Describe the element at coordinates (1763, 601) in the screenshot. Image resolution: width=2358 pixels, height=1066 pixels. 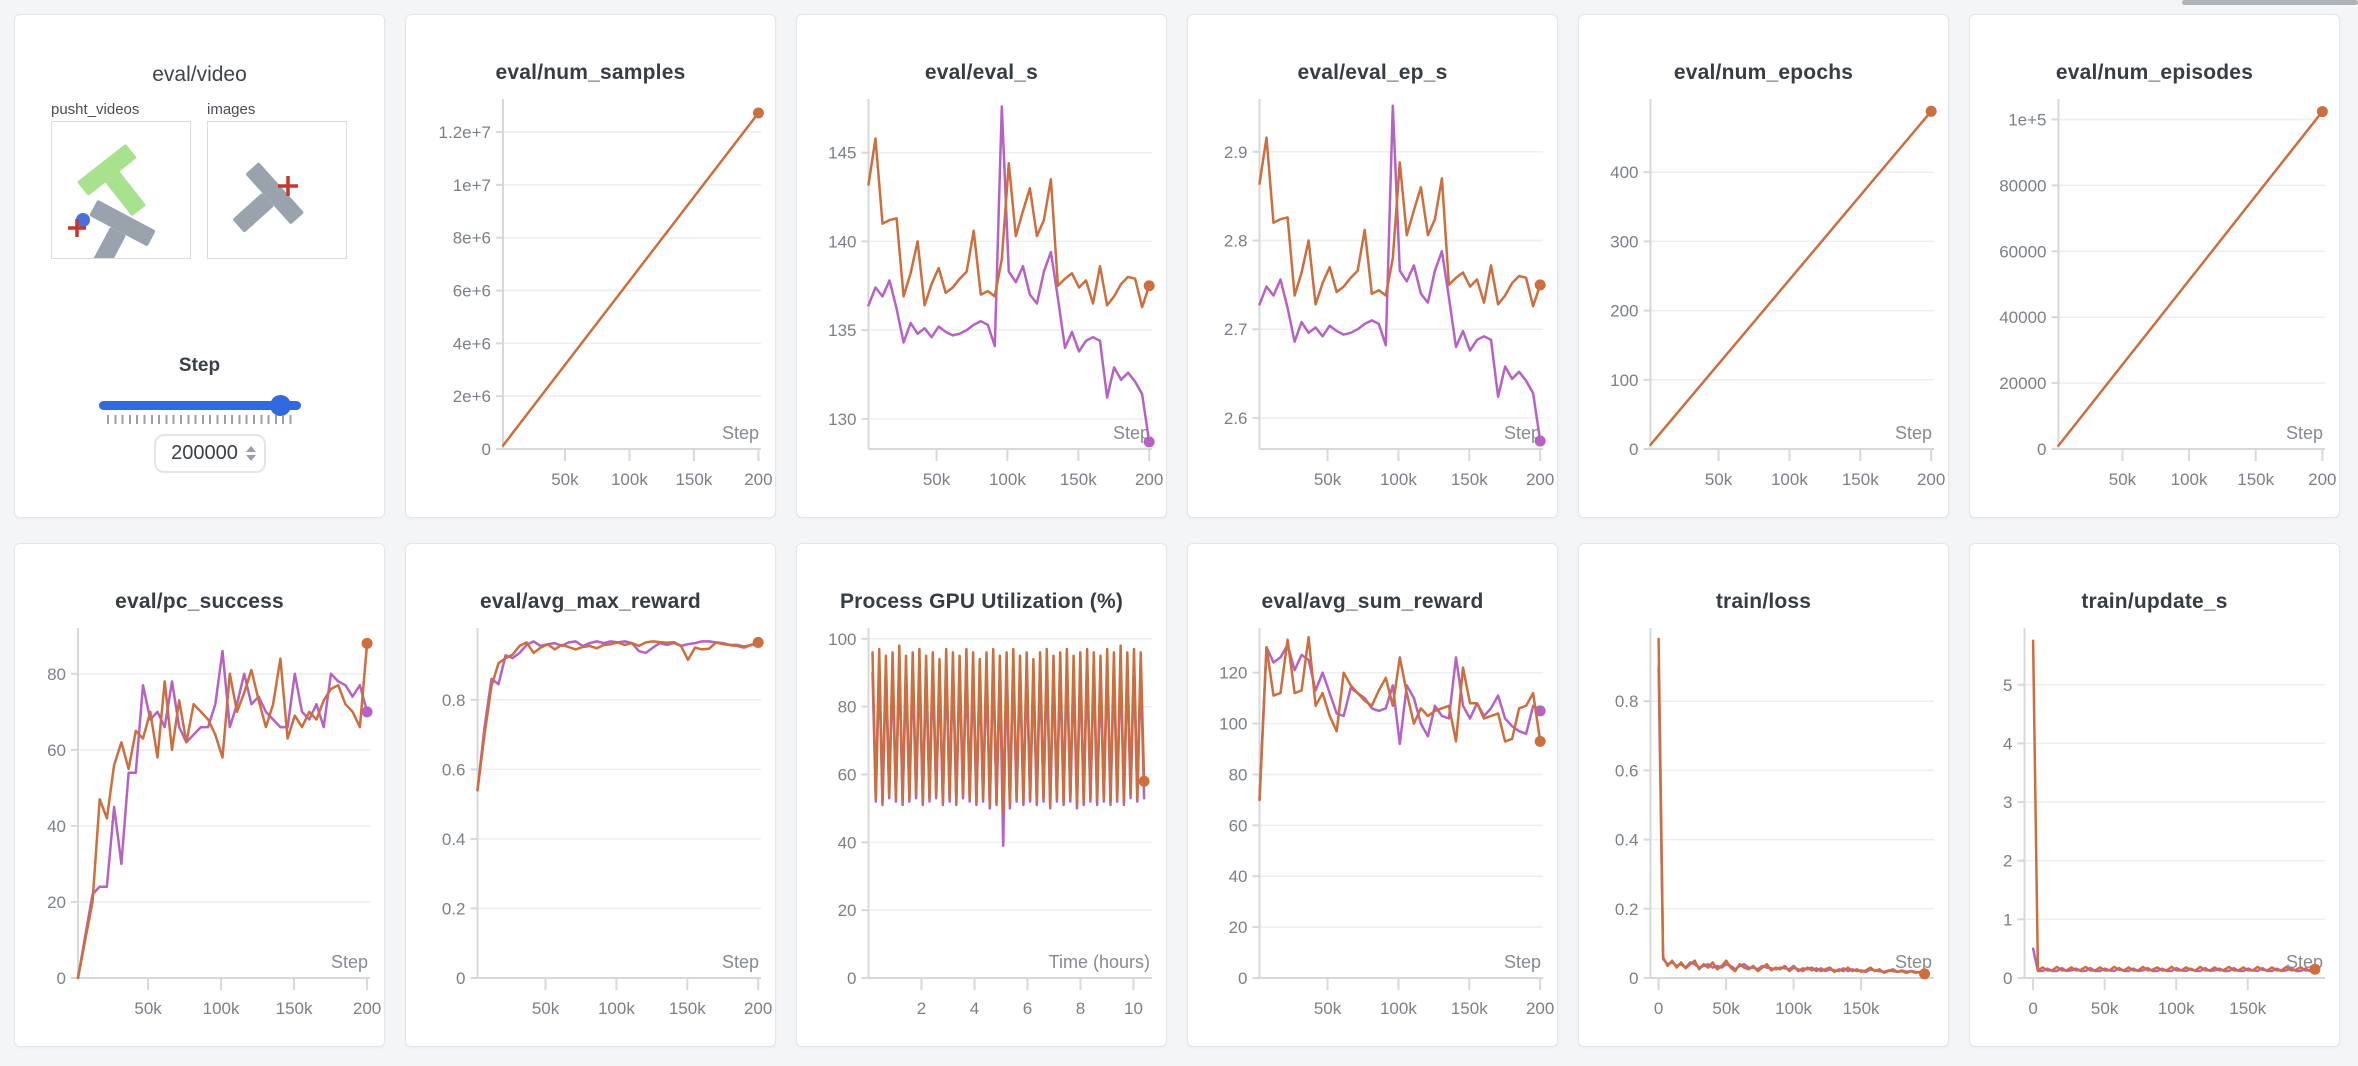
I see `chart-title: train/loss` at that location.